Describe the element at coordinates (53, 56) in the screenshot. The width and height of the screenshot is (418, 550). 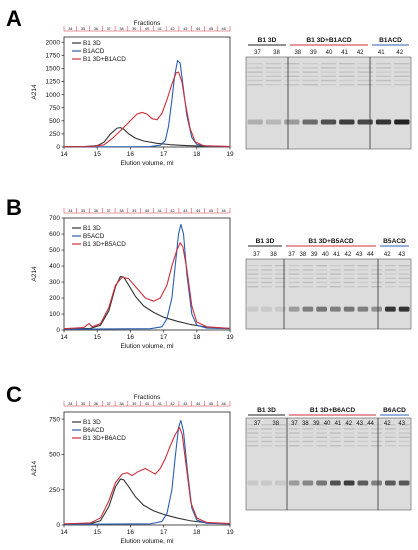
I see `y-tick-label: 1750` at that location.